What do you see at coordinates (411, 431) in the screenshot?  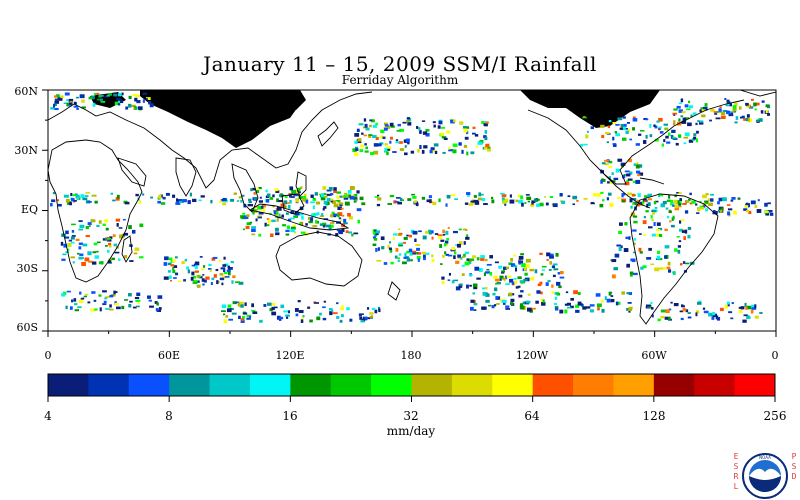 I see `colorbar-unit: mm/day` at bounding box center [411, 431].